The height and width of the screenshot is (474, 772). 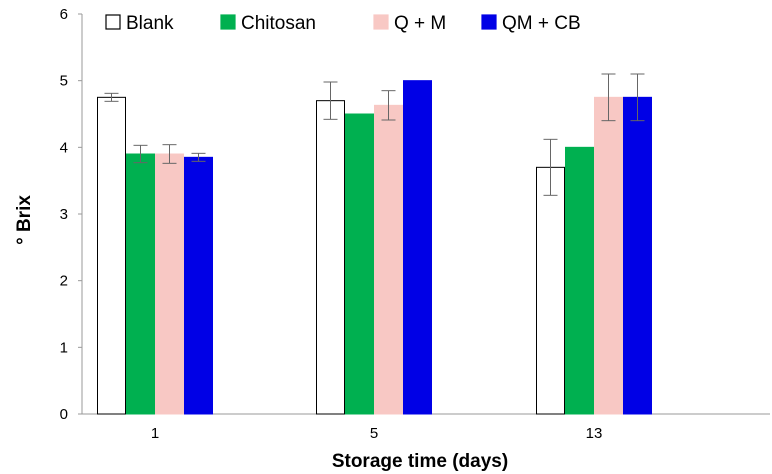 I want to click on y-tick-label: 1, so click(x=64, y=347).